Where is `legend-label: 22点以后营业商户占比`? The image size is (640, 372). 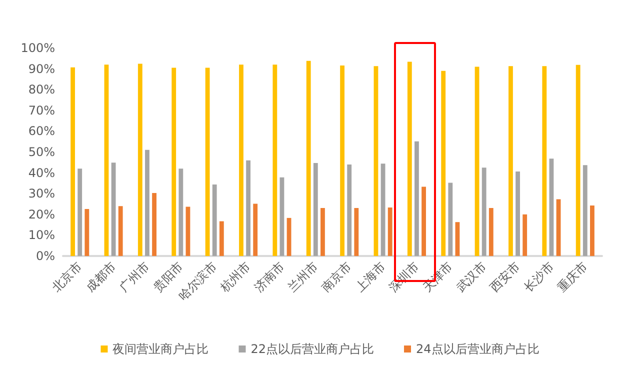 legend-label: 22点以后营业商户占比 is located at coordinates (312, 349).